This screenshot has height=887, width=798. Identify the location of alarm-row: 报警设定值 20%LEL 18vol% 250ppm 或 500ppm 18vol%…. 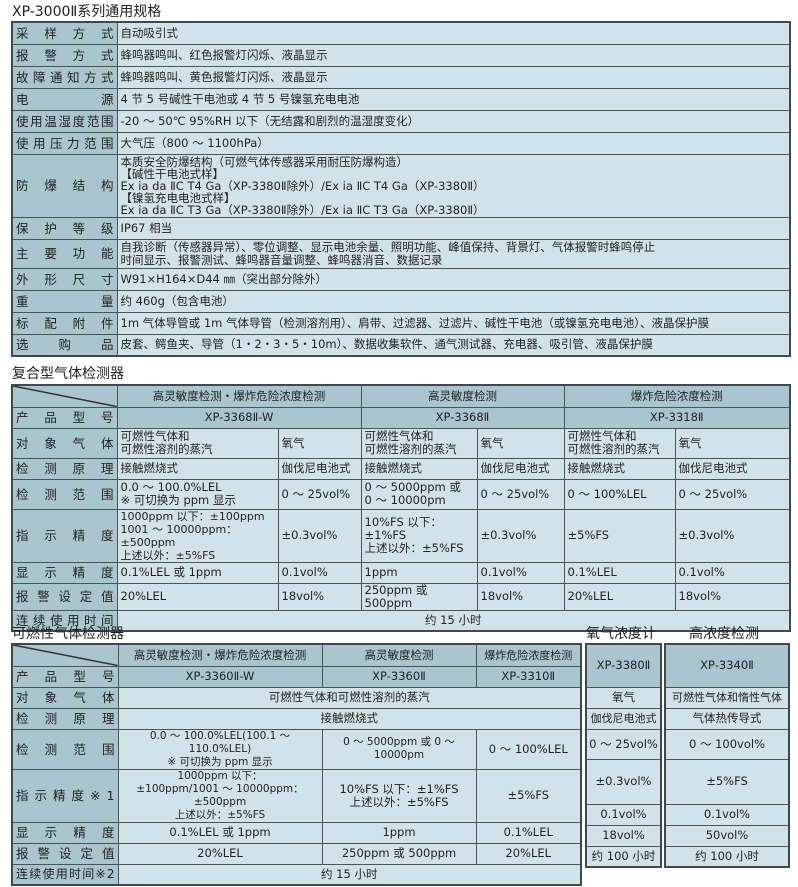
(401, 596).